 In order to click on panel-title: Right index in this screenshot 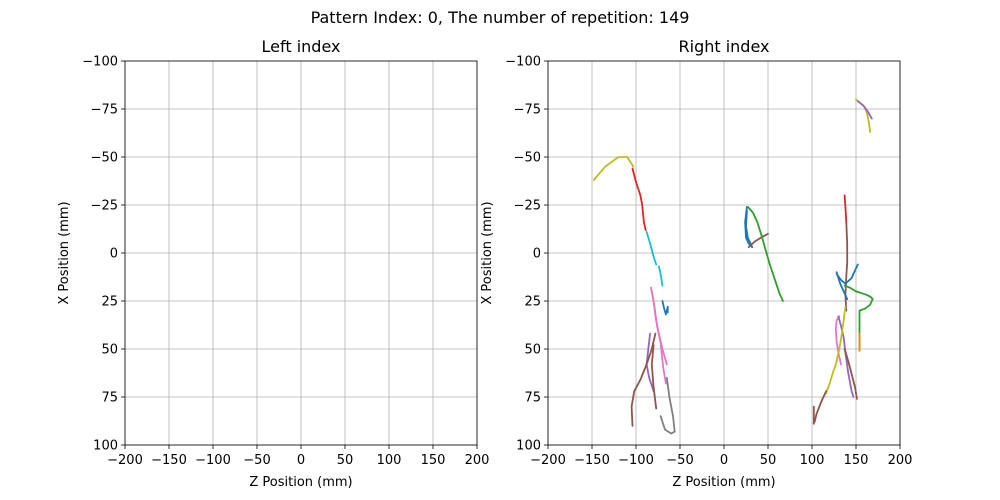, I will do `click(724, 46)`.